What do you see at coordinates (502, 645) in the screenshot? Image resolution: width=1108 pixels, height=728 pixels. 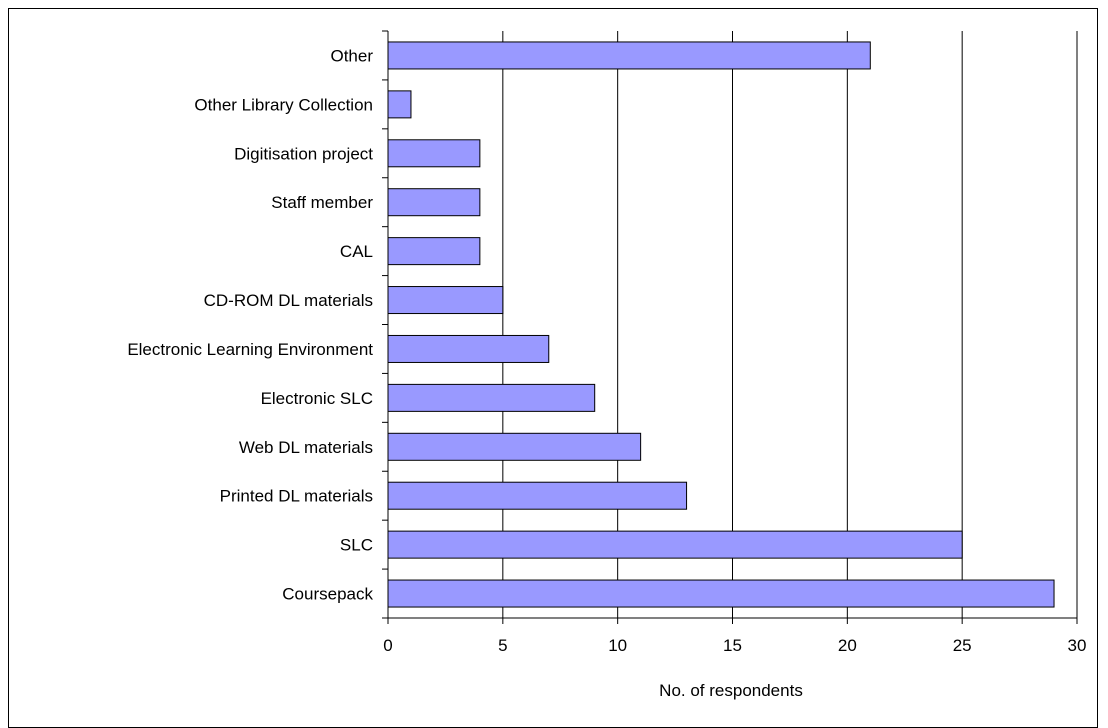 I see `x-tick-label: 5` at bounding box center [502, 645].